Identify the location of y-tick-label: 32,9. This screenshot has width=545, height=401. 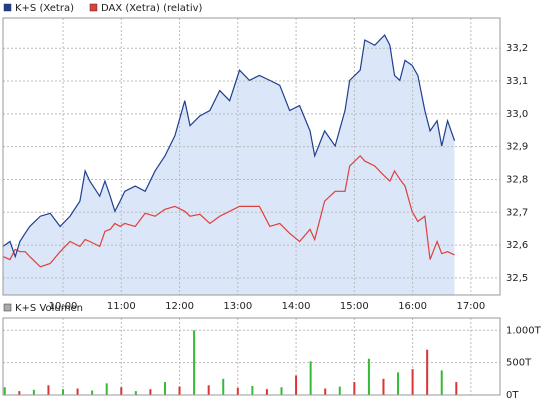
(517, 147).